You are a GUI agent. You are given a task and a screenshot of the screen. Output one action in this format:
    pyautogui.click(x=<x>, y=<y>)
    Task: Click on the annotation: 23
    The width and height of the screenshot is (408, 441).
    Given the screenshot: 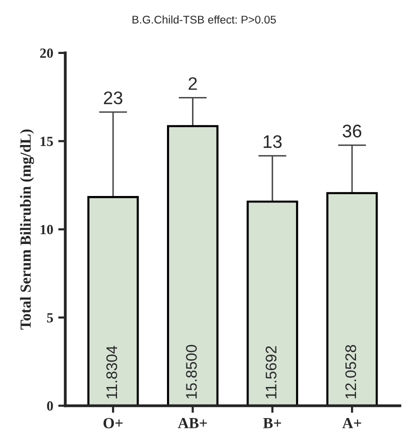 What is the action you would take?
    pyautogui.click(x=113, y=97)
    